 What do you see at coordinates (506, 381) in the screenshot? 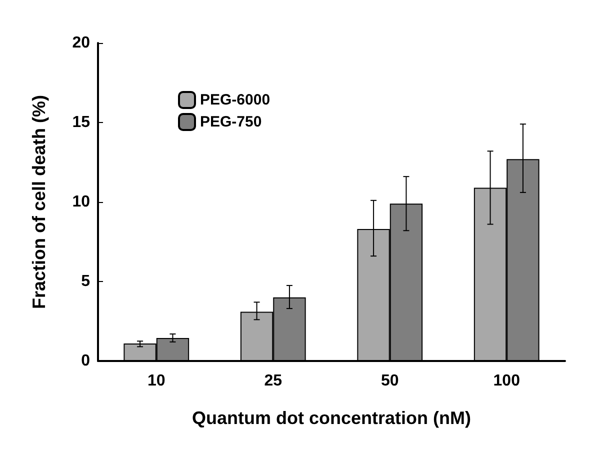
I see `x-tick-label: 100` at bounding box center [506, 381].